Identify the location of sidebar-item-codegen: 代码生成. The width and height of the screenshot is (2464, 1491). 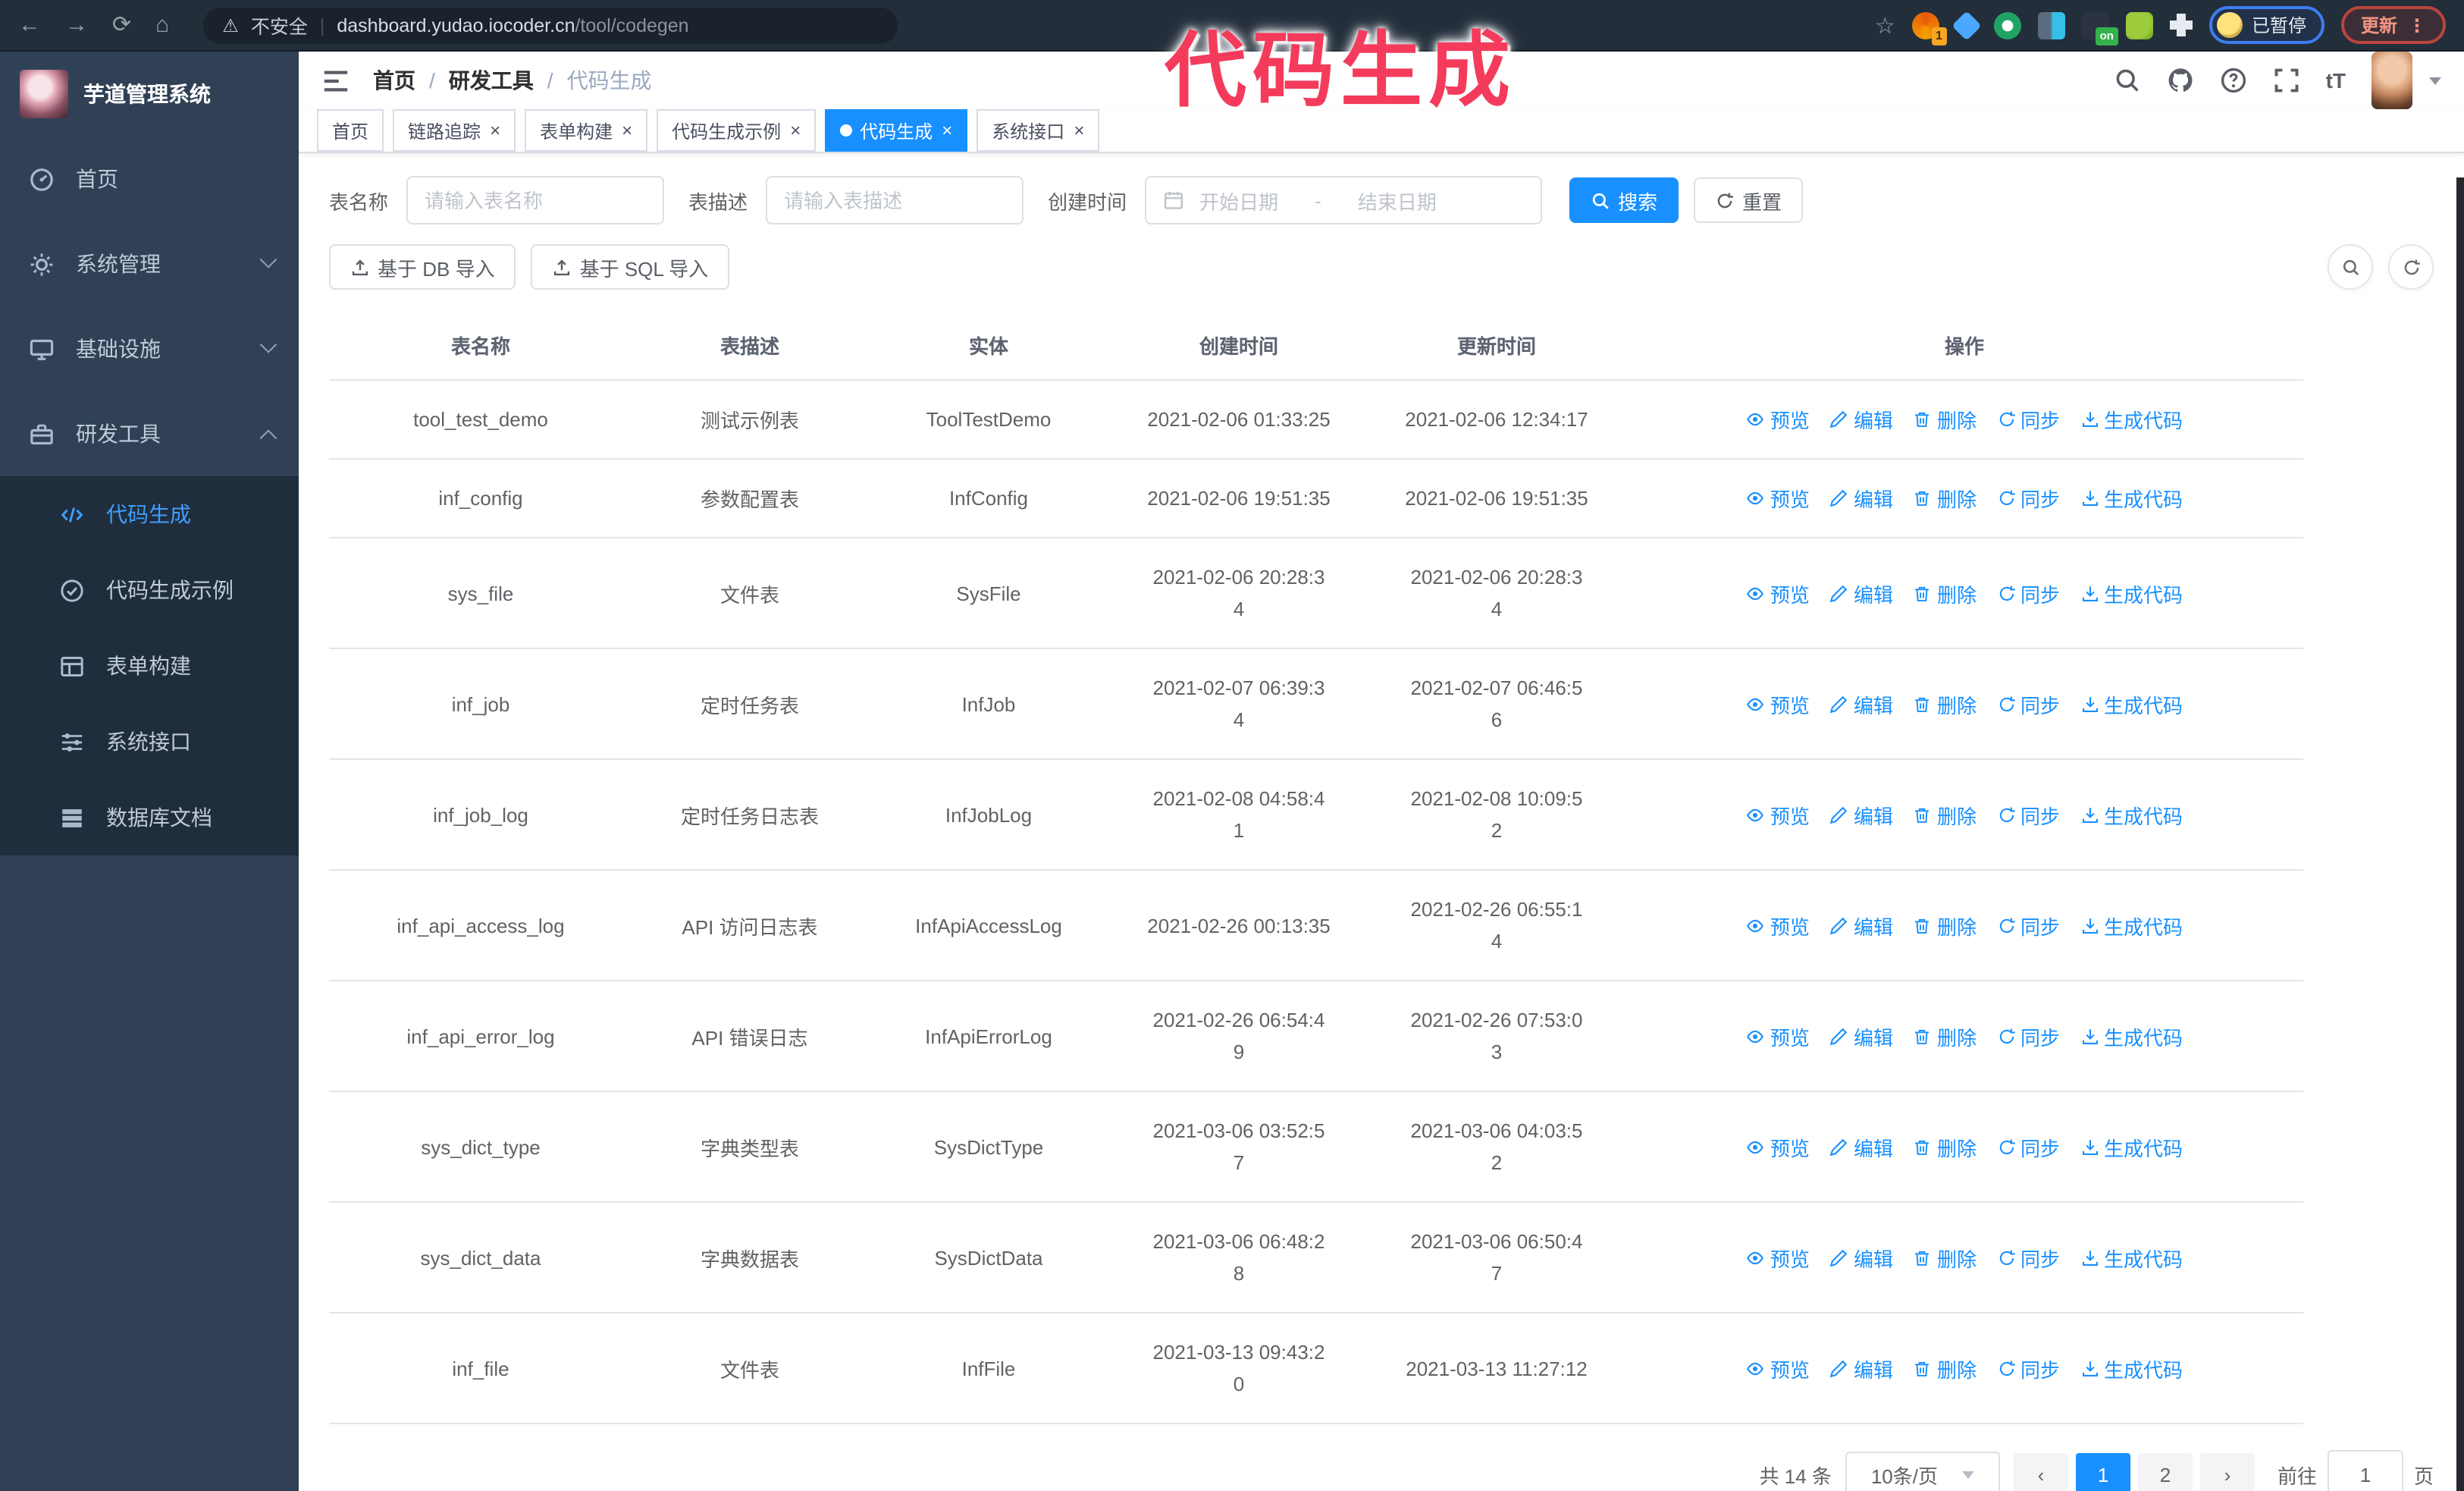
(150, 514).